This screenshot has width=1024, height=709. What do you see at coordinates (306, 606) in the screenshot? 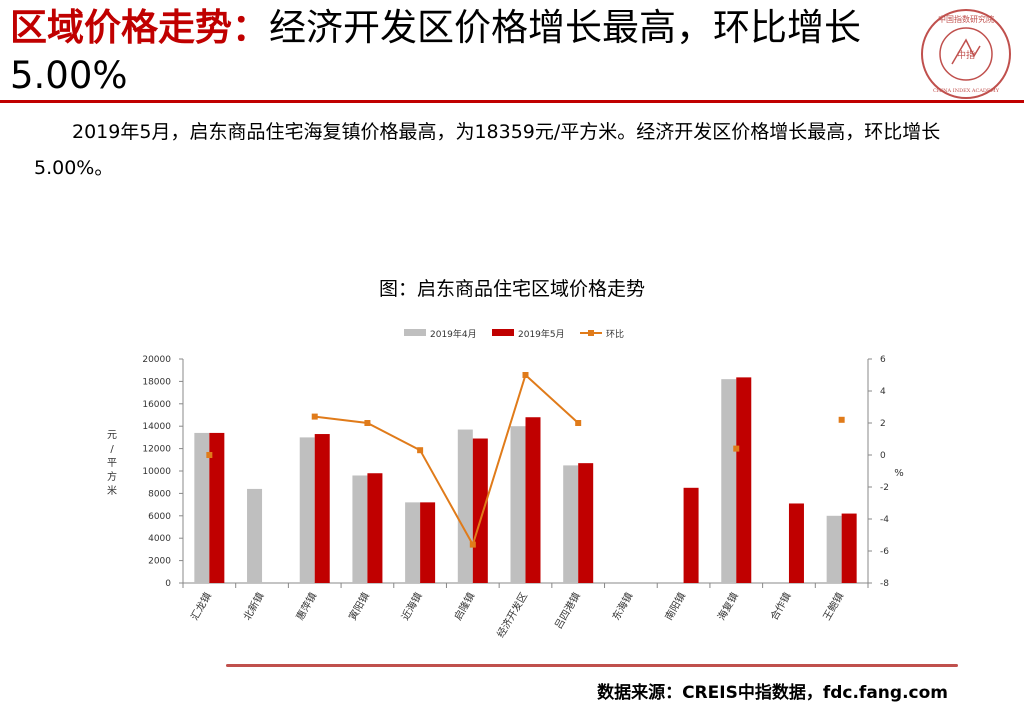
I see `x-tick-label: 惠萍镇` at bounding box center [306, 606].